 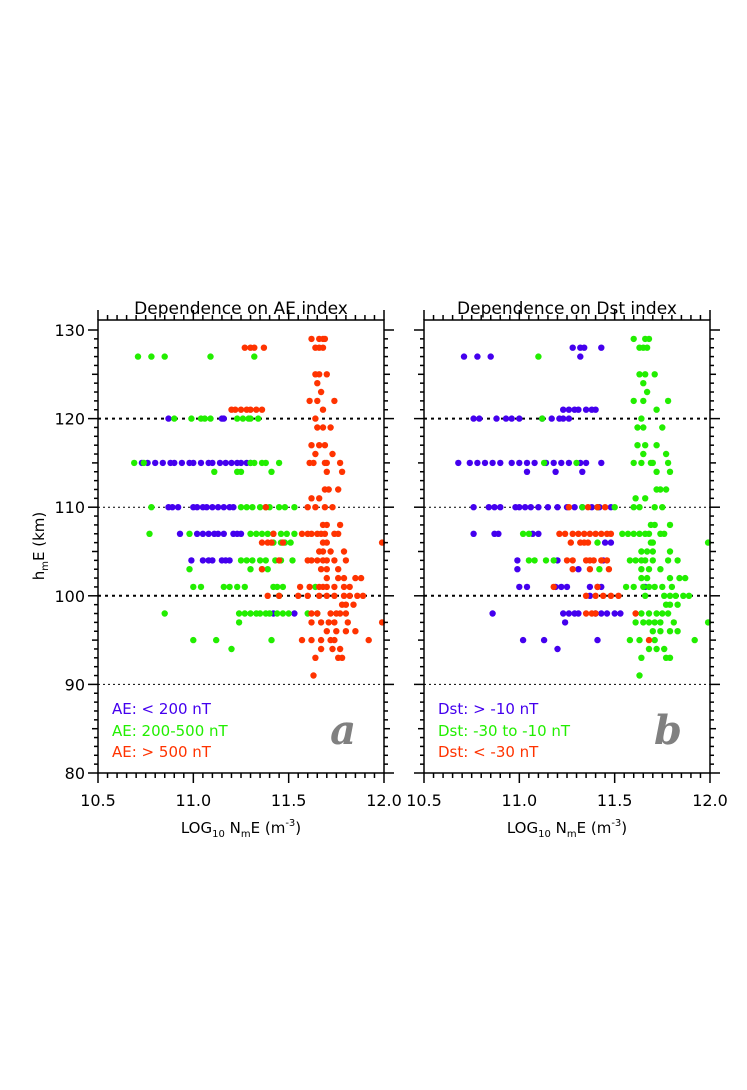 I want to click on panel-b-x-tick-labels: 10.5 11.0 11.5 12.0, so click(x=567, y=800).